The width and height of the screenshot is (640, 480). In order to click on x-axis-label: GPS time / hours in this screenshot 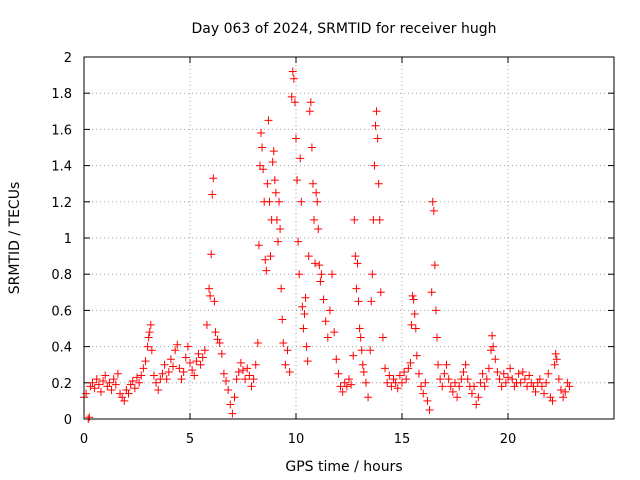, I will do `click(343, 467)`.